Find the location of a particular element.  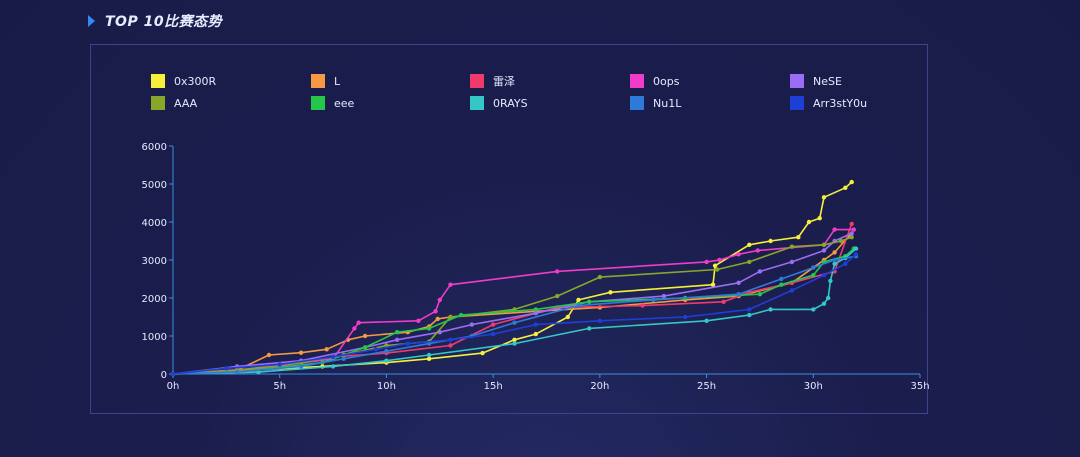

legend-item: 0RAYS is located at coordinates (499, 103).